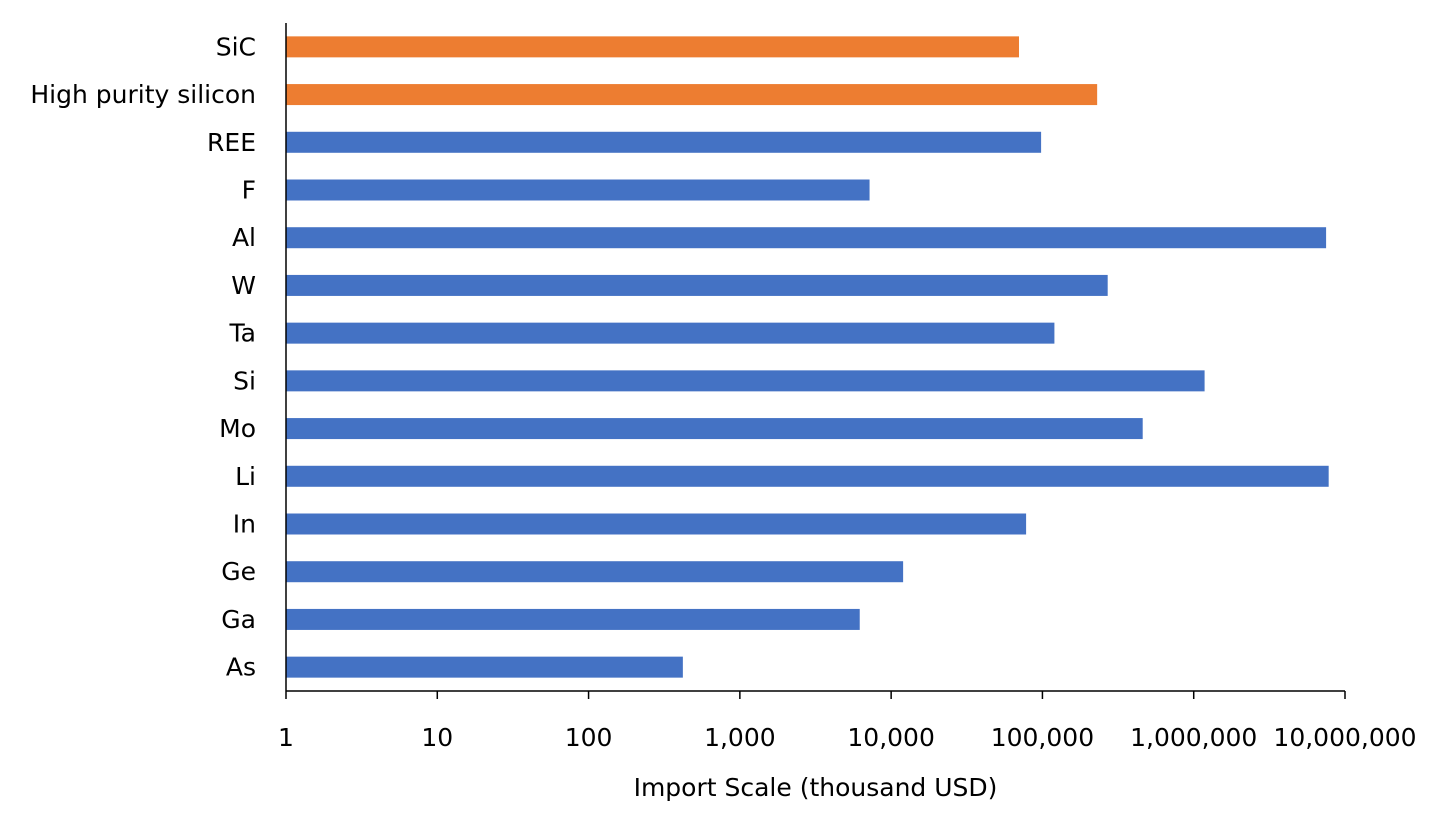  Describe the element at coordinates (243, 285) in the screenshot. I see `category-label-w: W` at that location.